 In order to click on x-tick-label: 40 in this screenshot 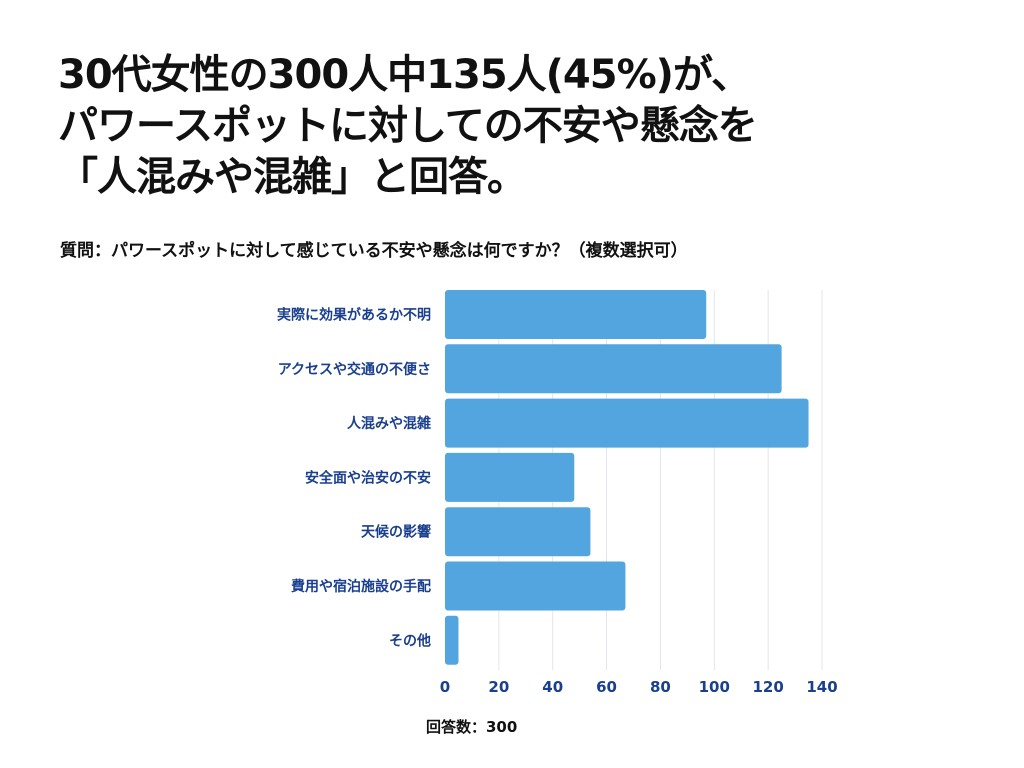, I will do `click(552, 687)`.